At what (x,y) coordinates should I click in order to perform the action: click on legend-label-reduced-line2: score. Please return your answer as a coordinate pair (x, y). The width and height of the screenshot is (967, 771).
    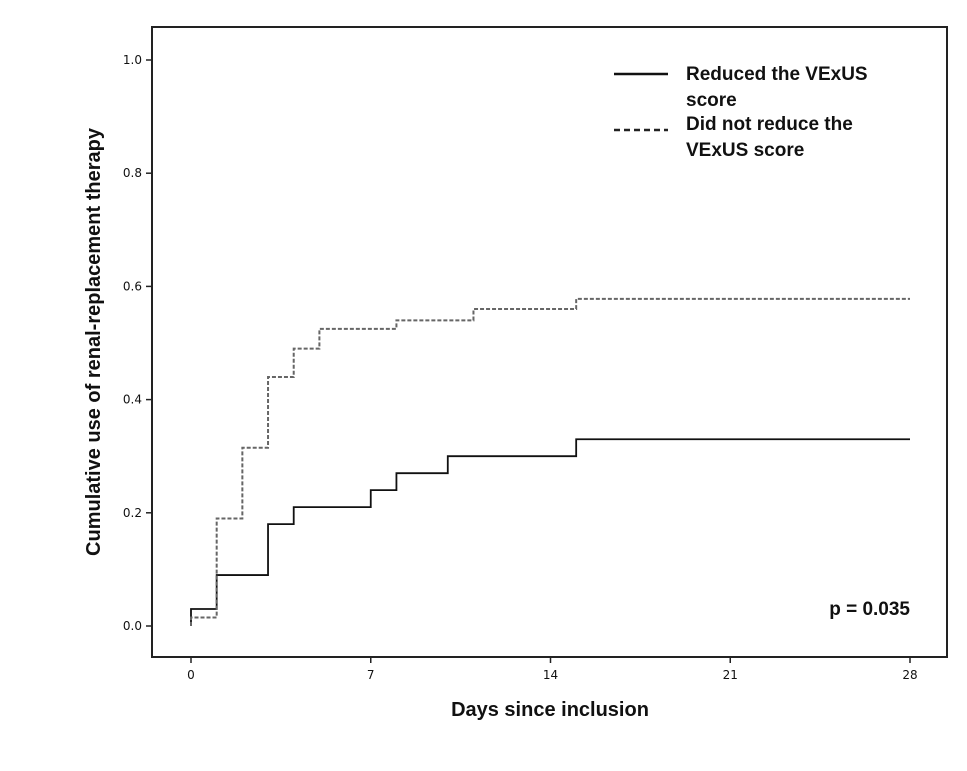
    Looking at the image, I should click on (711, 100).